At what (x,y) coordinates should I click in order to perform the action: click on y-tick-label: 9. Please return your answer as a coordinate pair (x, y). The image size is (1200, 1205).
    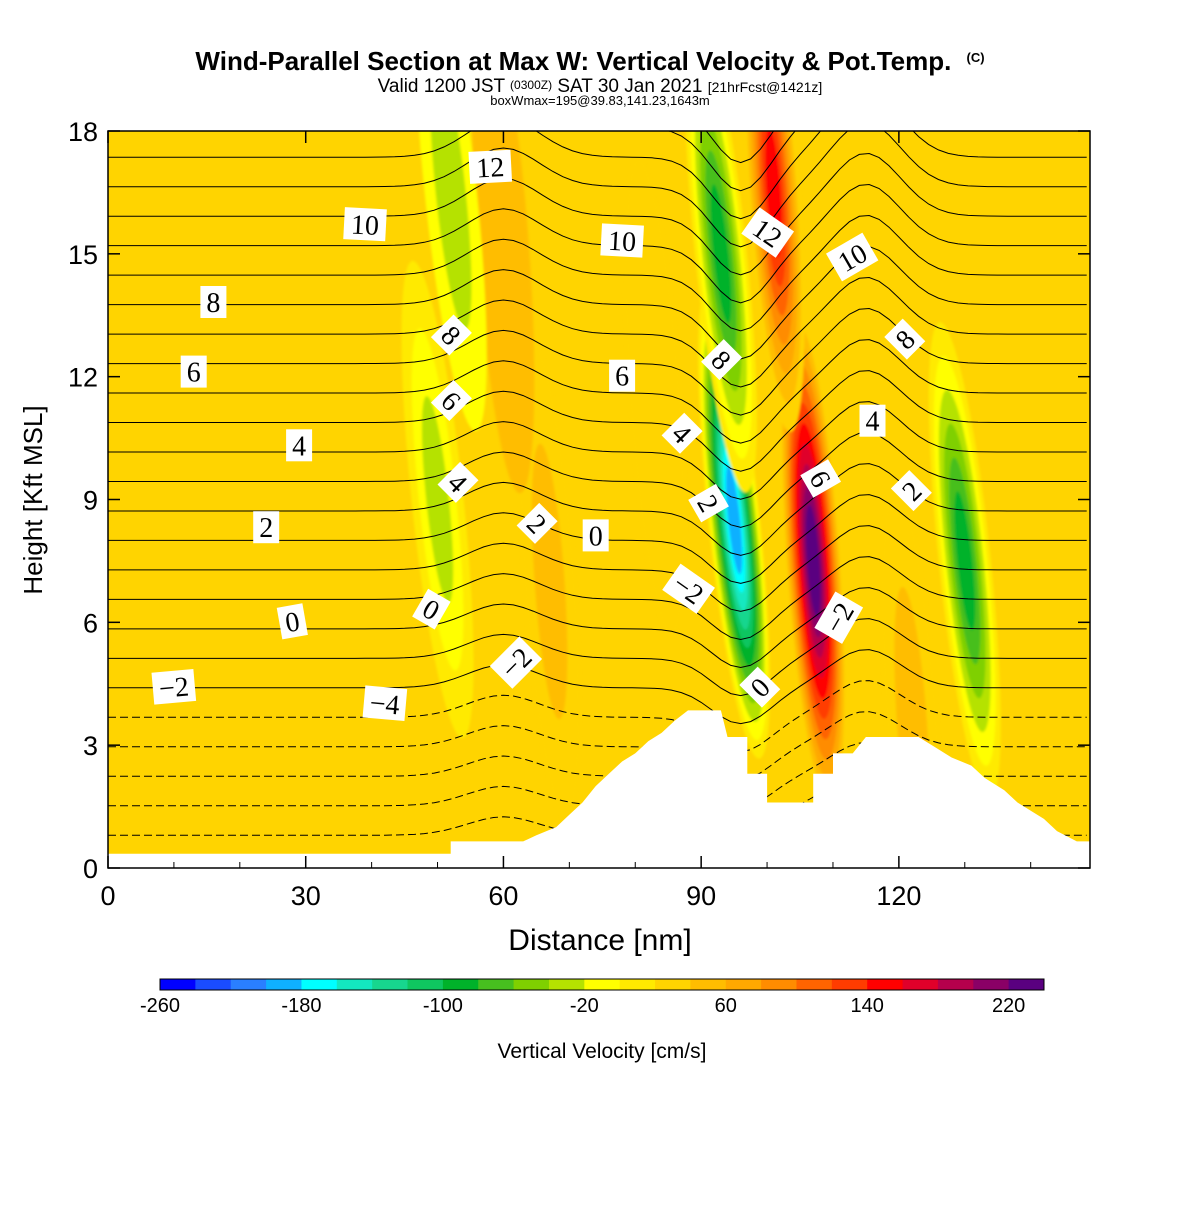
    Looking at the image, I should click on (90, 501).